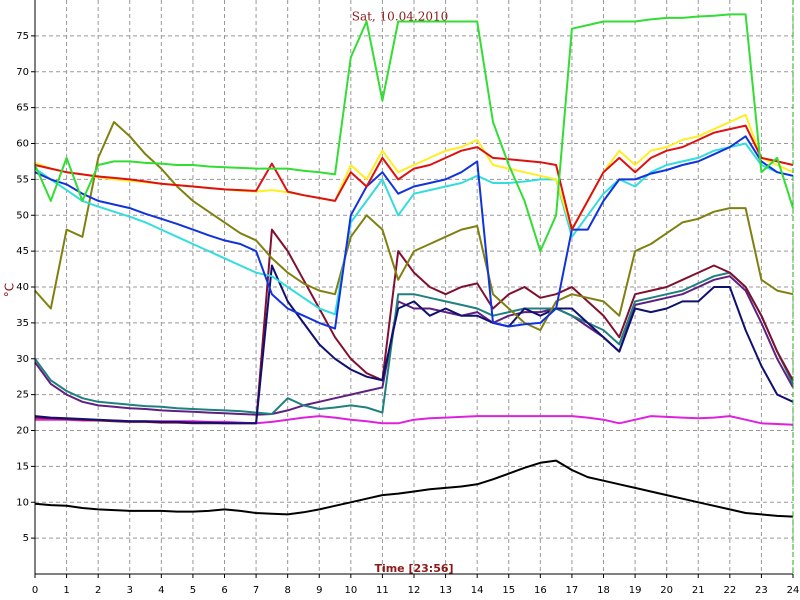 The width and height of the screenshot is (800, 600). What do you see at coordinates (22, 359) in the screenshot?
I see `y-tick-label: 30` at bounding box center [22, 359].